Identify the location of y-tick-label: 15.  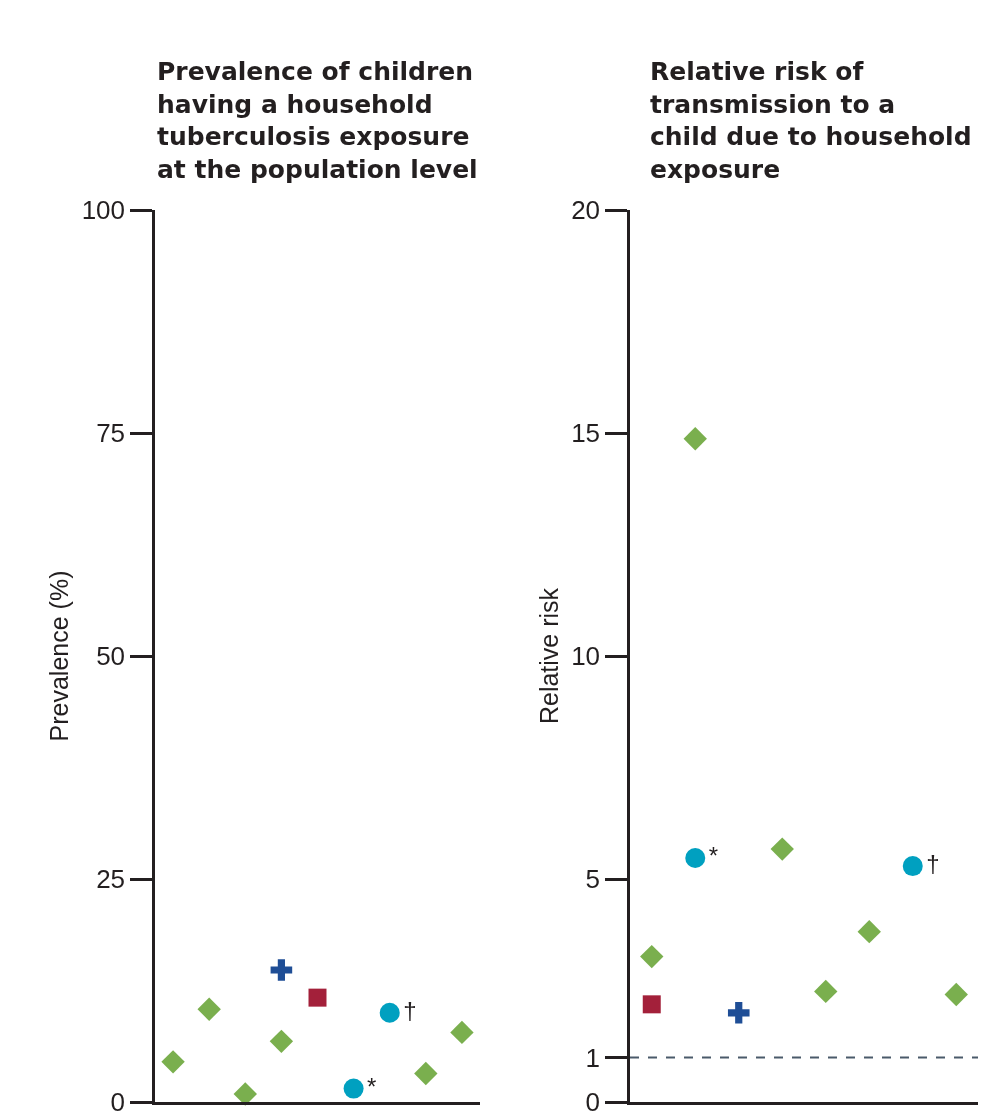
(586, 433).